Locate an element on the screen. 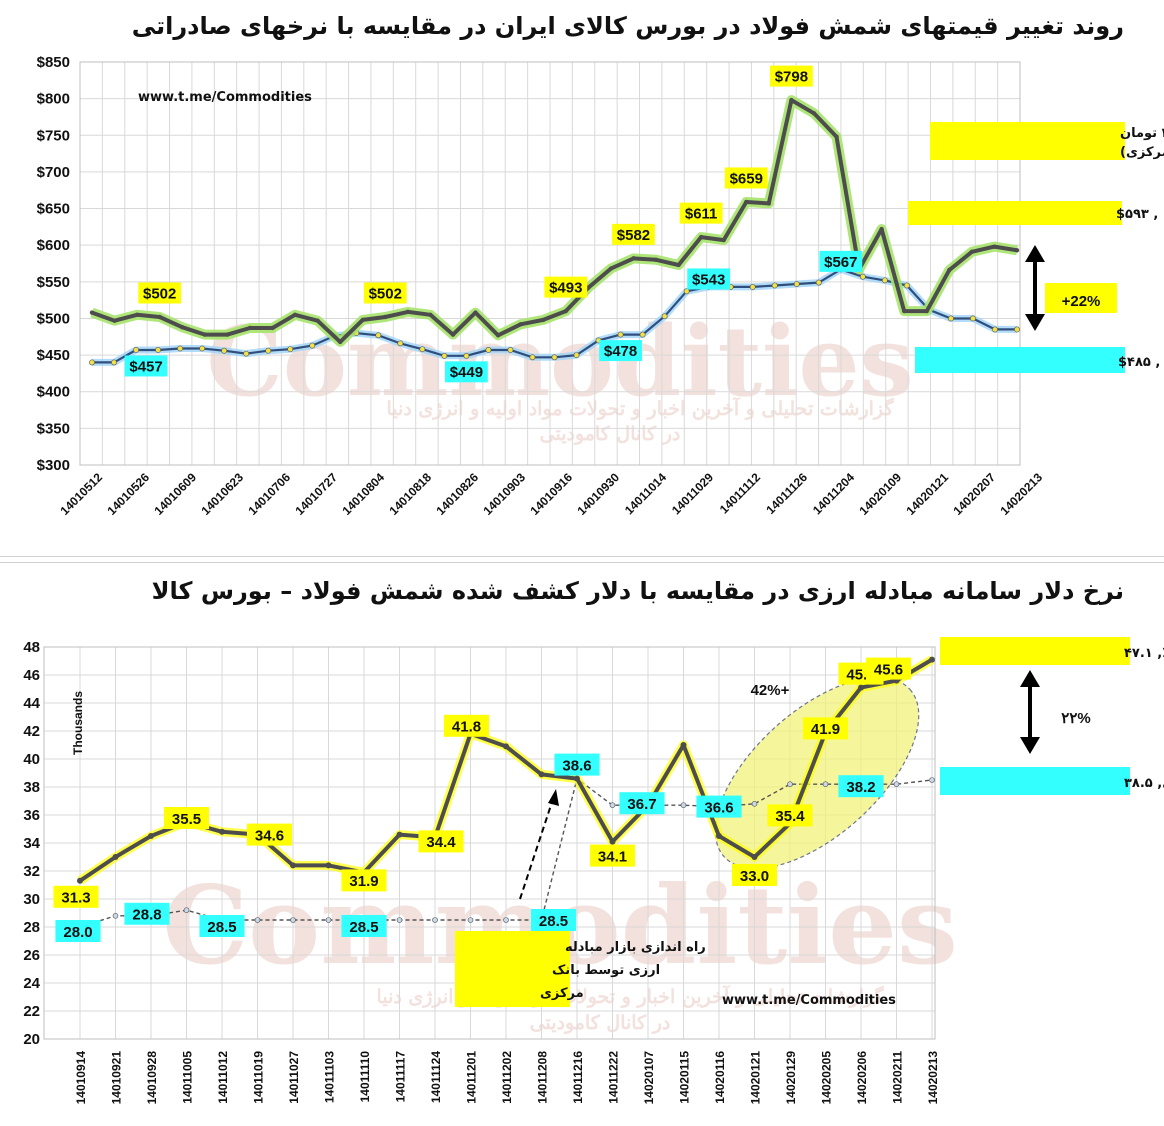  x-tick-label: 14011112 is located at coordinates (740, 493).